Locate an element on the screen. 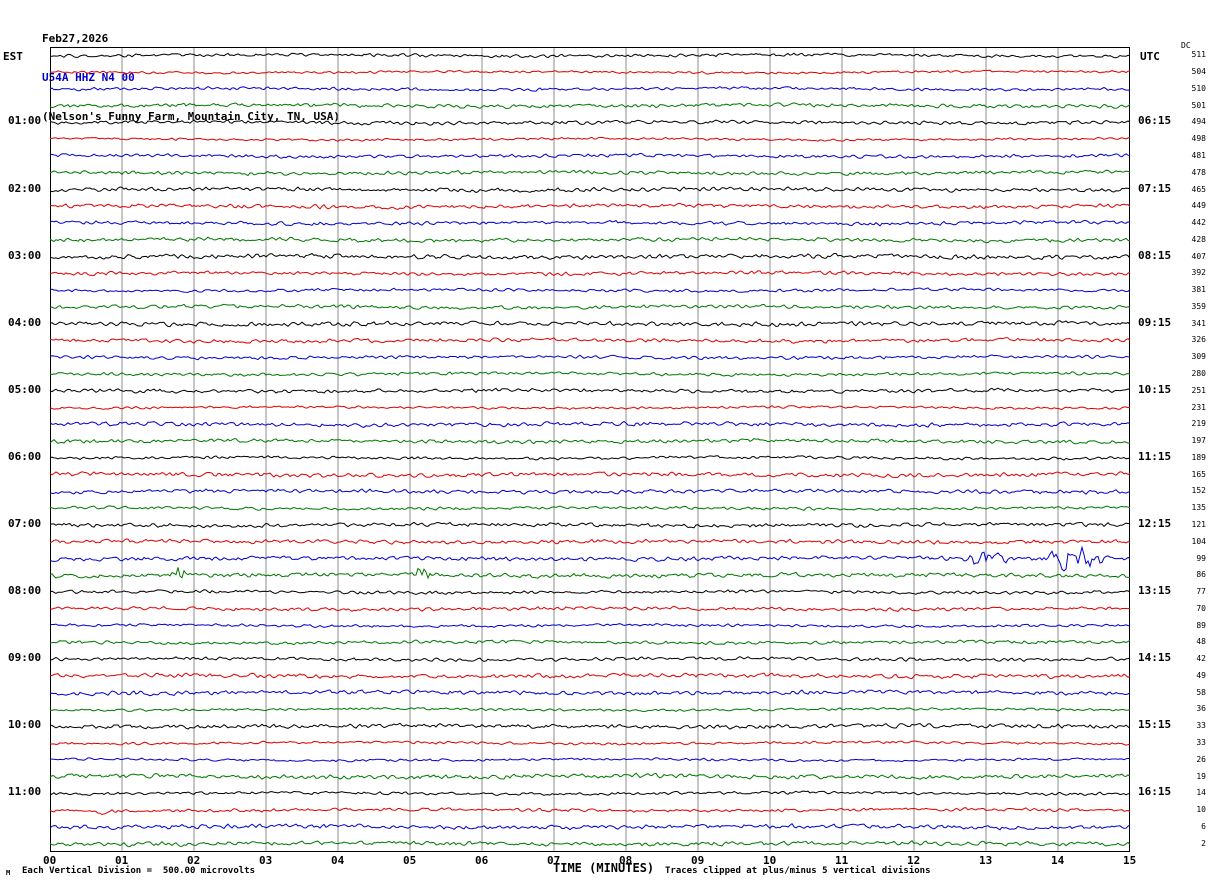 The image size is (1210, 886). dc-value-label: 77 is located at coordinates (1201, 592).